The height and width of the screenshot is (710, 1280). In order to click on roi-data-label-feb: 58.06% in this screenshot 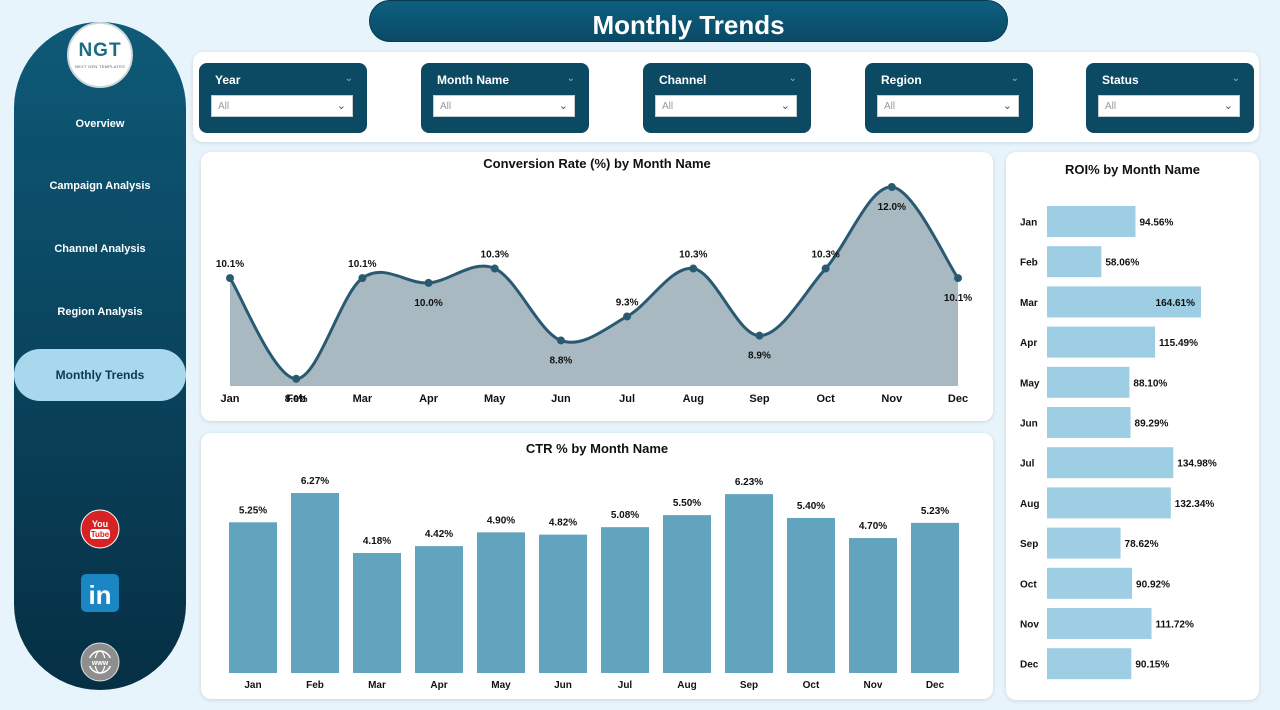, I will do `click(1122, 263)`.